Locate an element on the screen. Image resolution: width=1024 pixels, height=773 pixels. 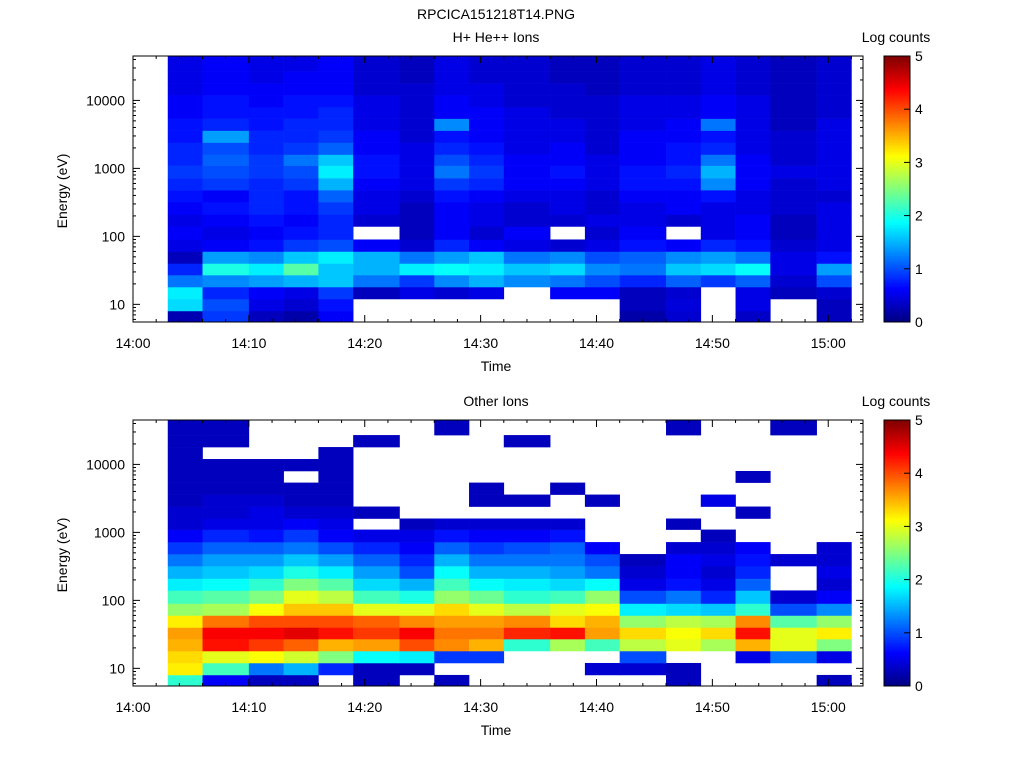
colorbar-label: Log counts is located at coordinates (896, 401).